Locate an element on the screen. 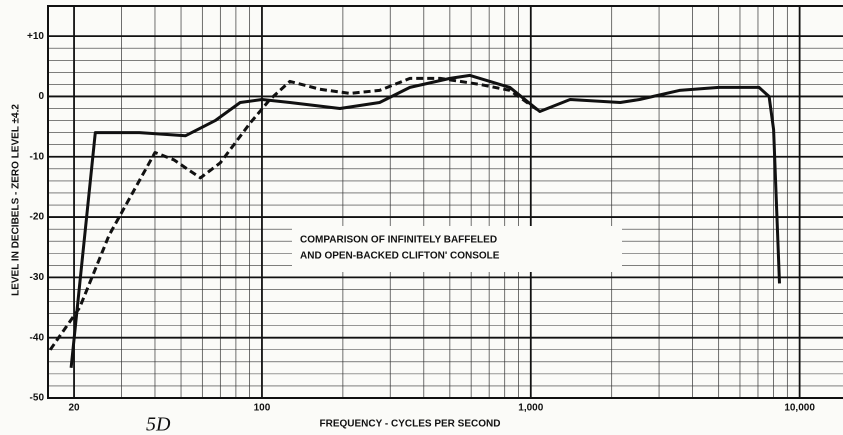  y-tick-label: +10 is located at coordinates (35, 36).